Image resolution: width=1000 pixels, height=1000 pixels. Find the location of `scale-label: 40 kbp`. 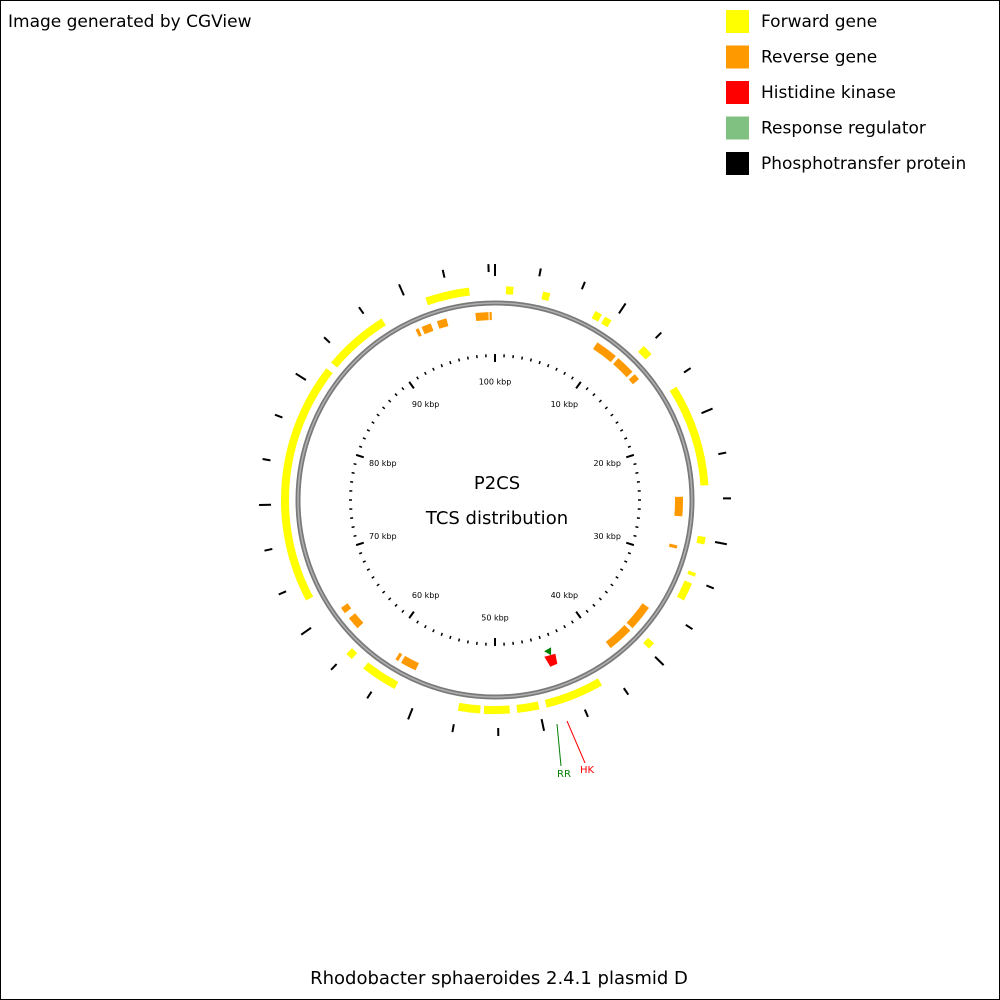

scale-label: 40 kbp is located at coordinates (565, 595).